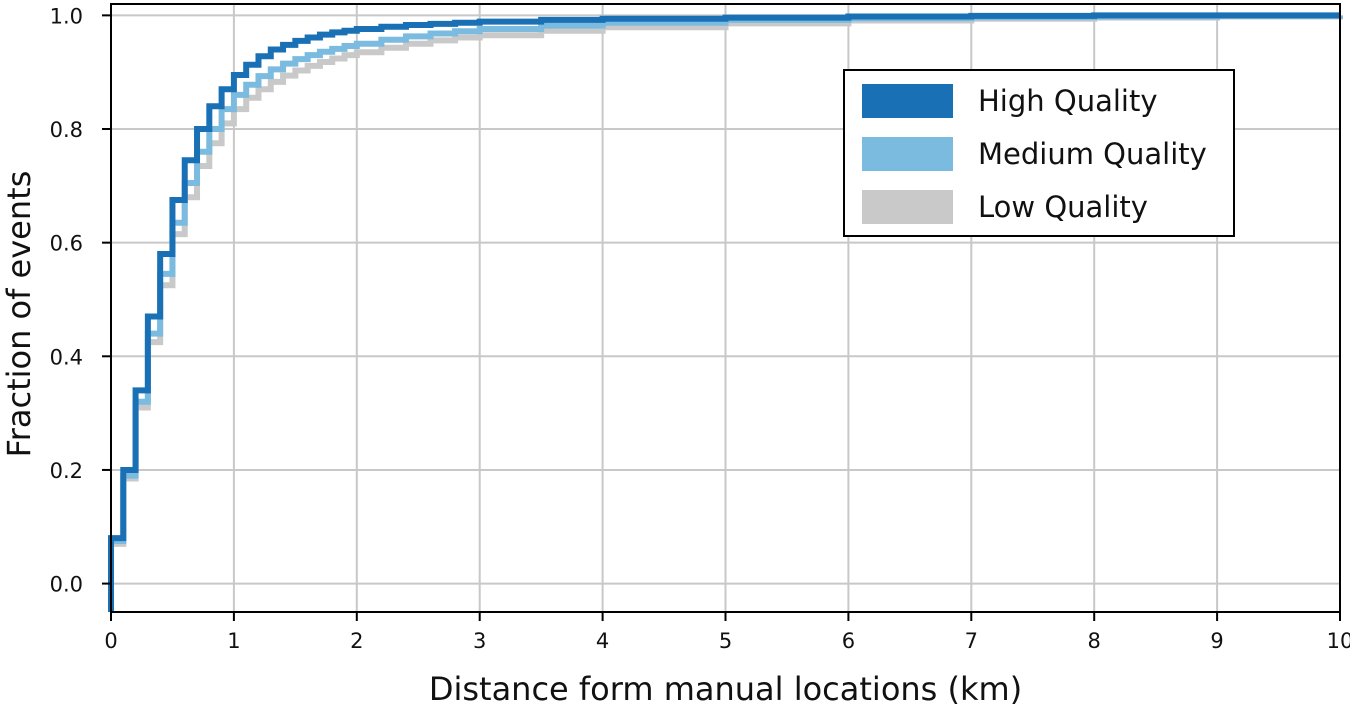  Describe the element at coordinates (19, 314) in the screenshot. I see `y-axis-title: Fraction of events` at that location.